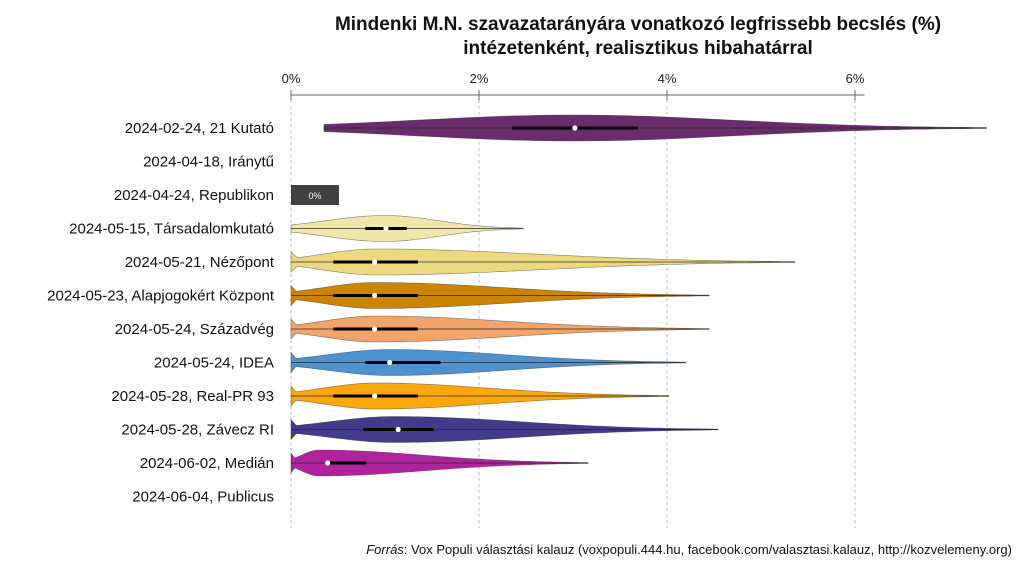 The width and height of the screenshot is (1024, 582). Describe the element at coordinates (412, 329) in the screenshot. I see `violin-row: 2024-05-24, Századvég` at that location.